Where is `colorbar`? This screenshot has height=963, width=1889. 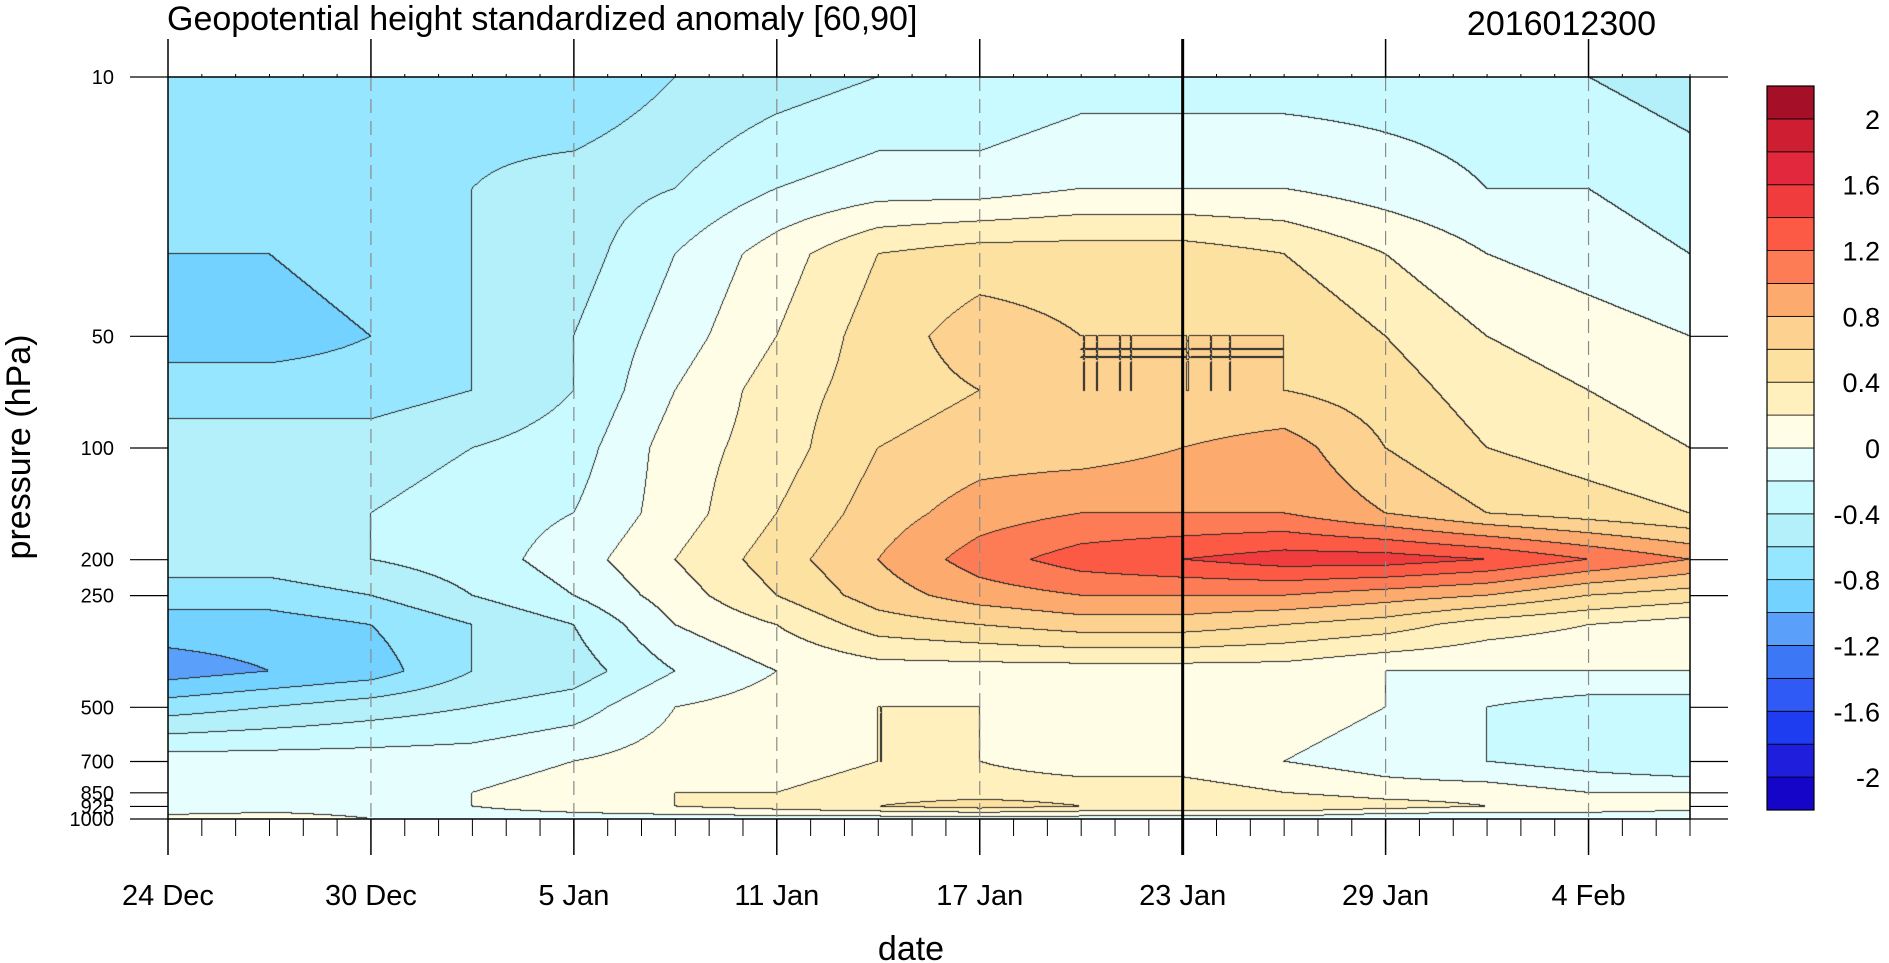
colorbar is located at coordinates (1790, 448).